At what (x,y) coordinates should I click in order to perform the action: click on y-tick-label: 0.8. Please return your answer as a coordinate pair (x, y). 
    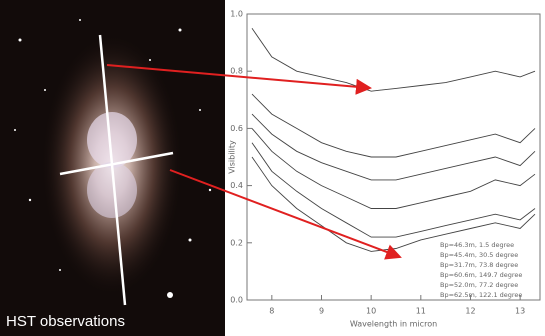
    Looking at the image, I should click on (236, 71).